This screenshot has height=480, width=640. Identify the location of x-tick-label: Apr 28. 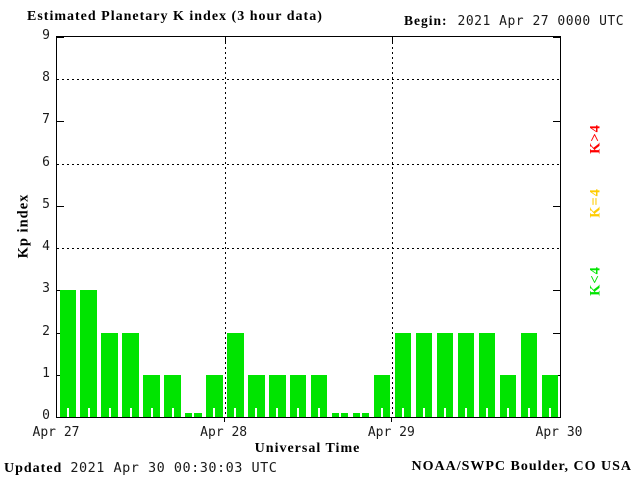
(224, 432).